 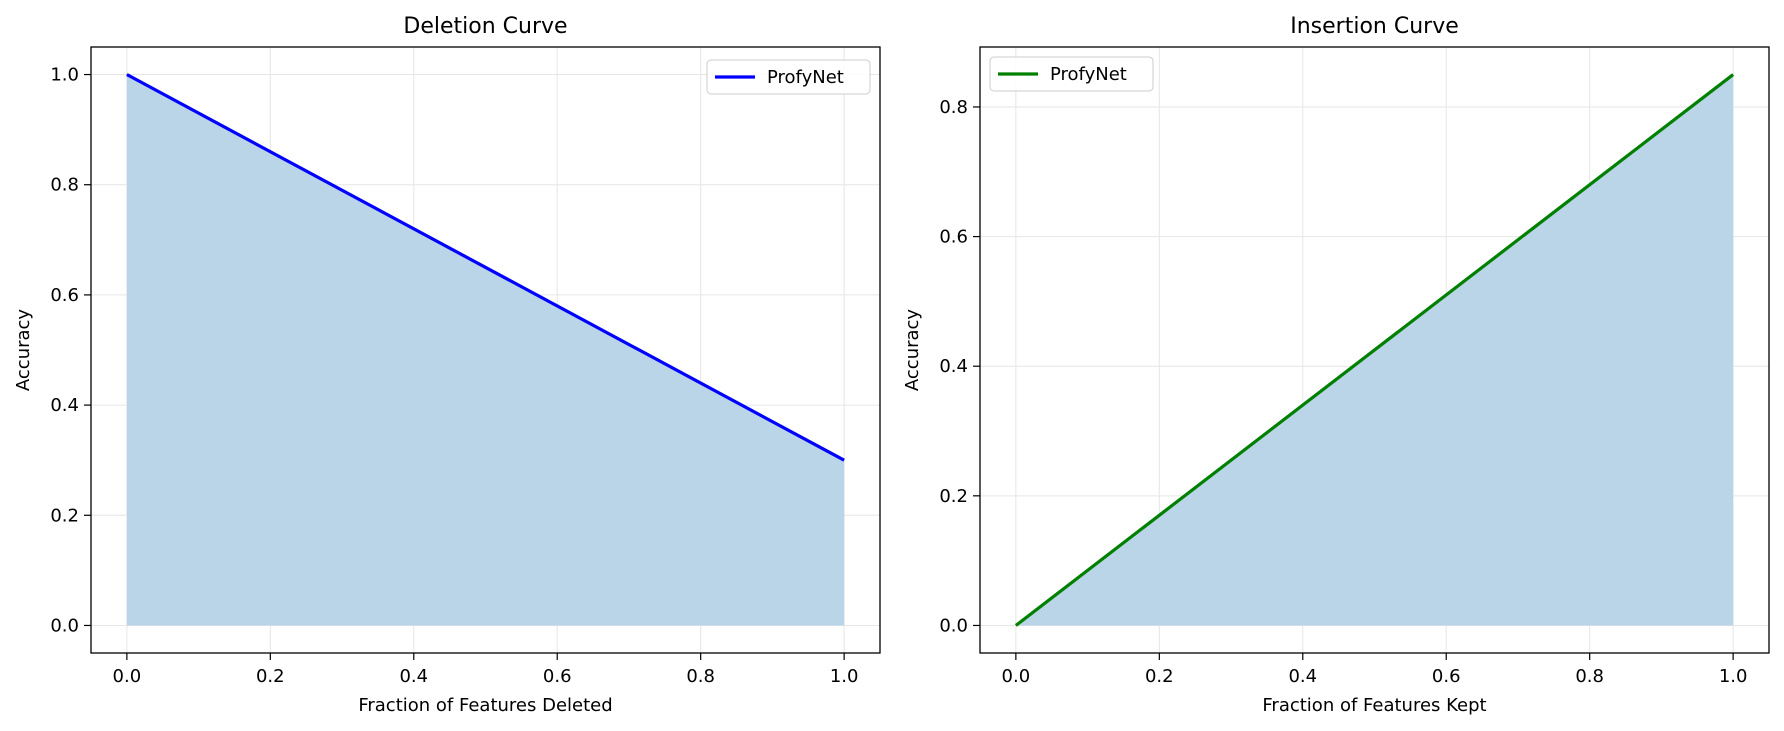 I want to click on x-axis-label: Fraction of Features Deleted, so click(x=485, y=705).